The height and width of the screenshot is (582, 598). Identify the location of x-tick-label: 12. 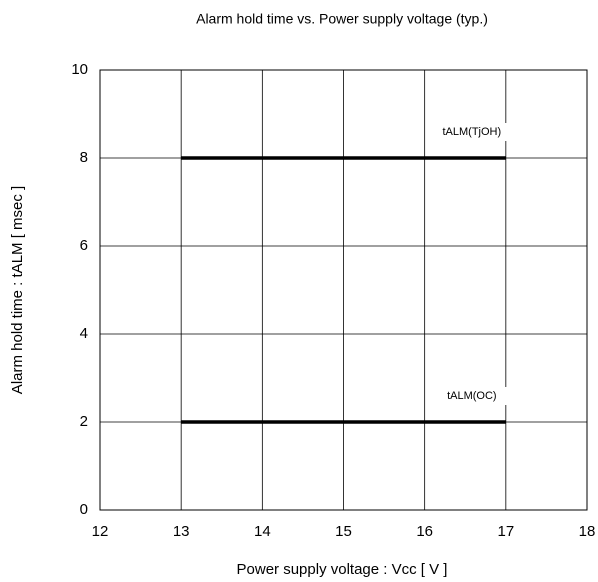
(100, 531).